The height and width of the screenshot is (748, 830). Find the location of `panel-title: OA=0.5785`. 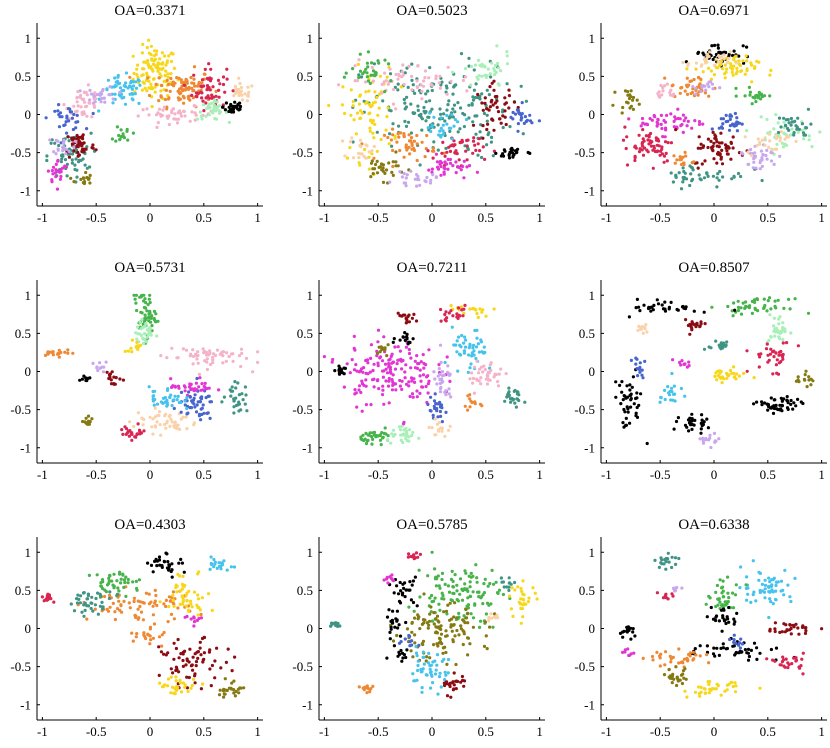

panel-title: OA=0.5785 is located at coordinates (431, 525).